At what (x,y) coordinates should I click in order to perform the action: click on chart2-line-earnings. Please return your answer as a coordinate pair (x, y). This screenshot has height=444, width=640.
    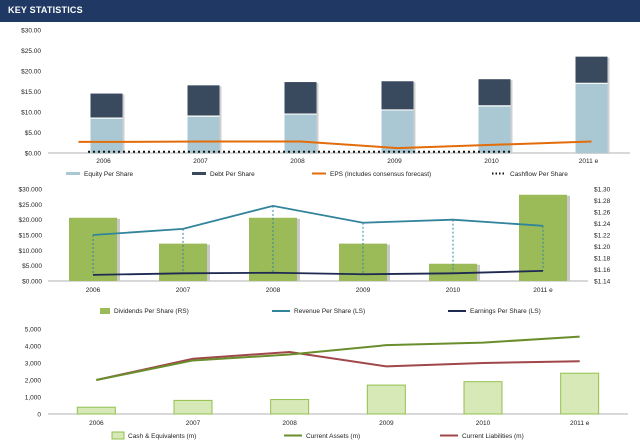
    Looking at the image, I should click on (318, 272).